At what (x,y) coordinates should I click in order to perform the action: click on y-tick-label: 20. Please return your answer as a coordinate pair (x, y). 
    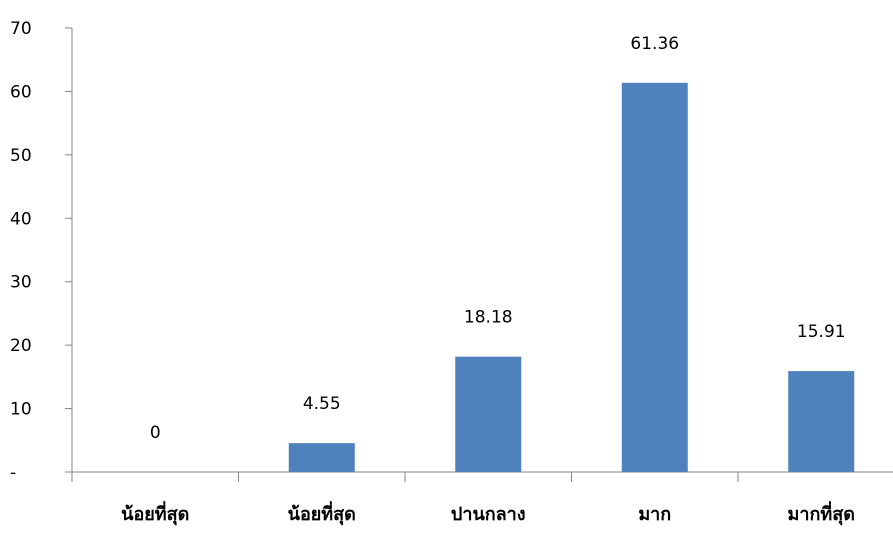
    Looking at the image, I should click on (21, 346).